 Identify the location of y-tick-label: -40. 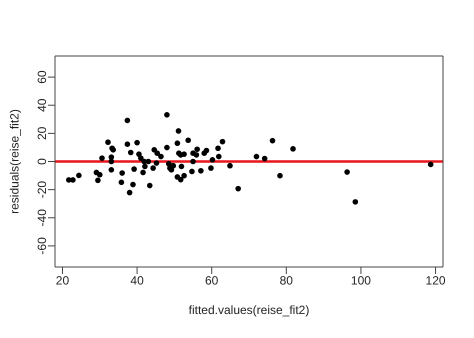
(42, 217).